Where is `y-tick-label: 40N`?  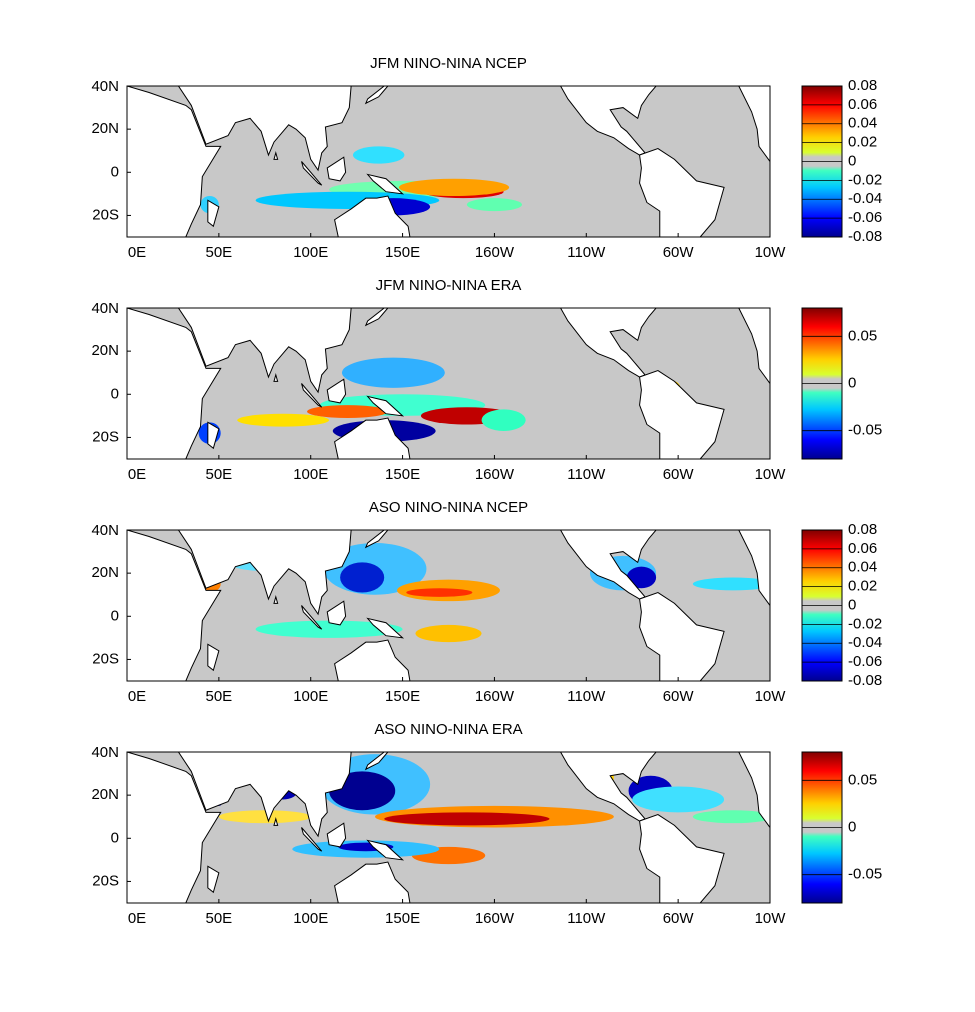
y-tick-label: 40N is located at coordinates (105, 752).